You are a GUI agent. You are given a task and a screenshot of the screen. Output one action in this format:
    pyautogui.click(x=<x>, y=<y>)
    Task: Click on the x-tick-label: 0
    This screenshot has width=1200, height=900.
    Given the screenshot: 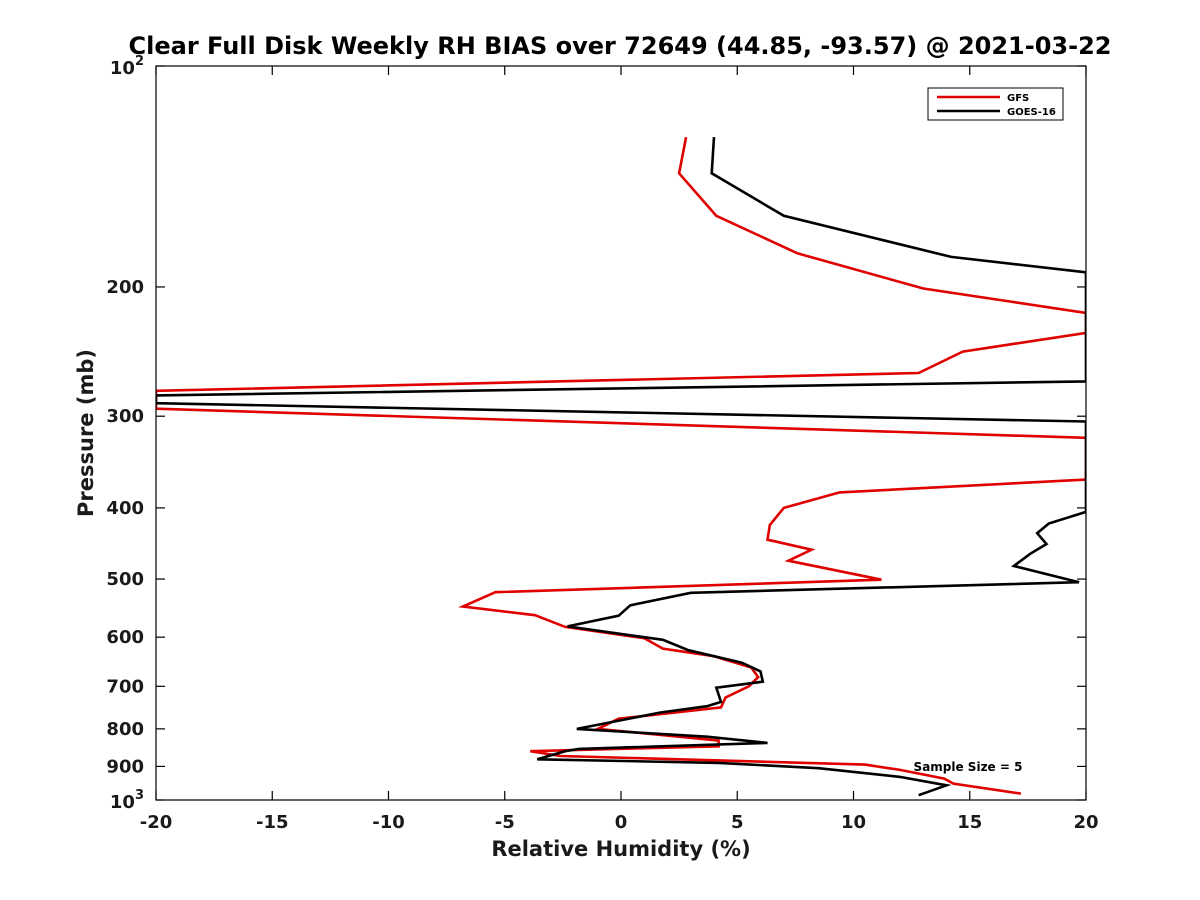 What is the action you would take?
    pyautogui.click(x=621, y=822)
    